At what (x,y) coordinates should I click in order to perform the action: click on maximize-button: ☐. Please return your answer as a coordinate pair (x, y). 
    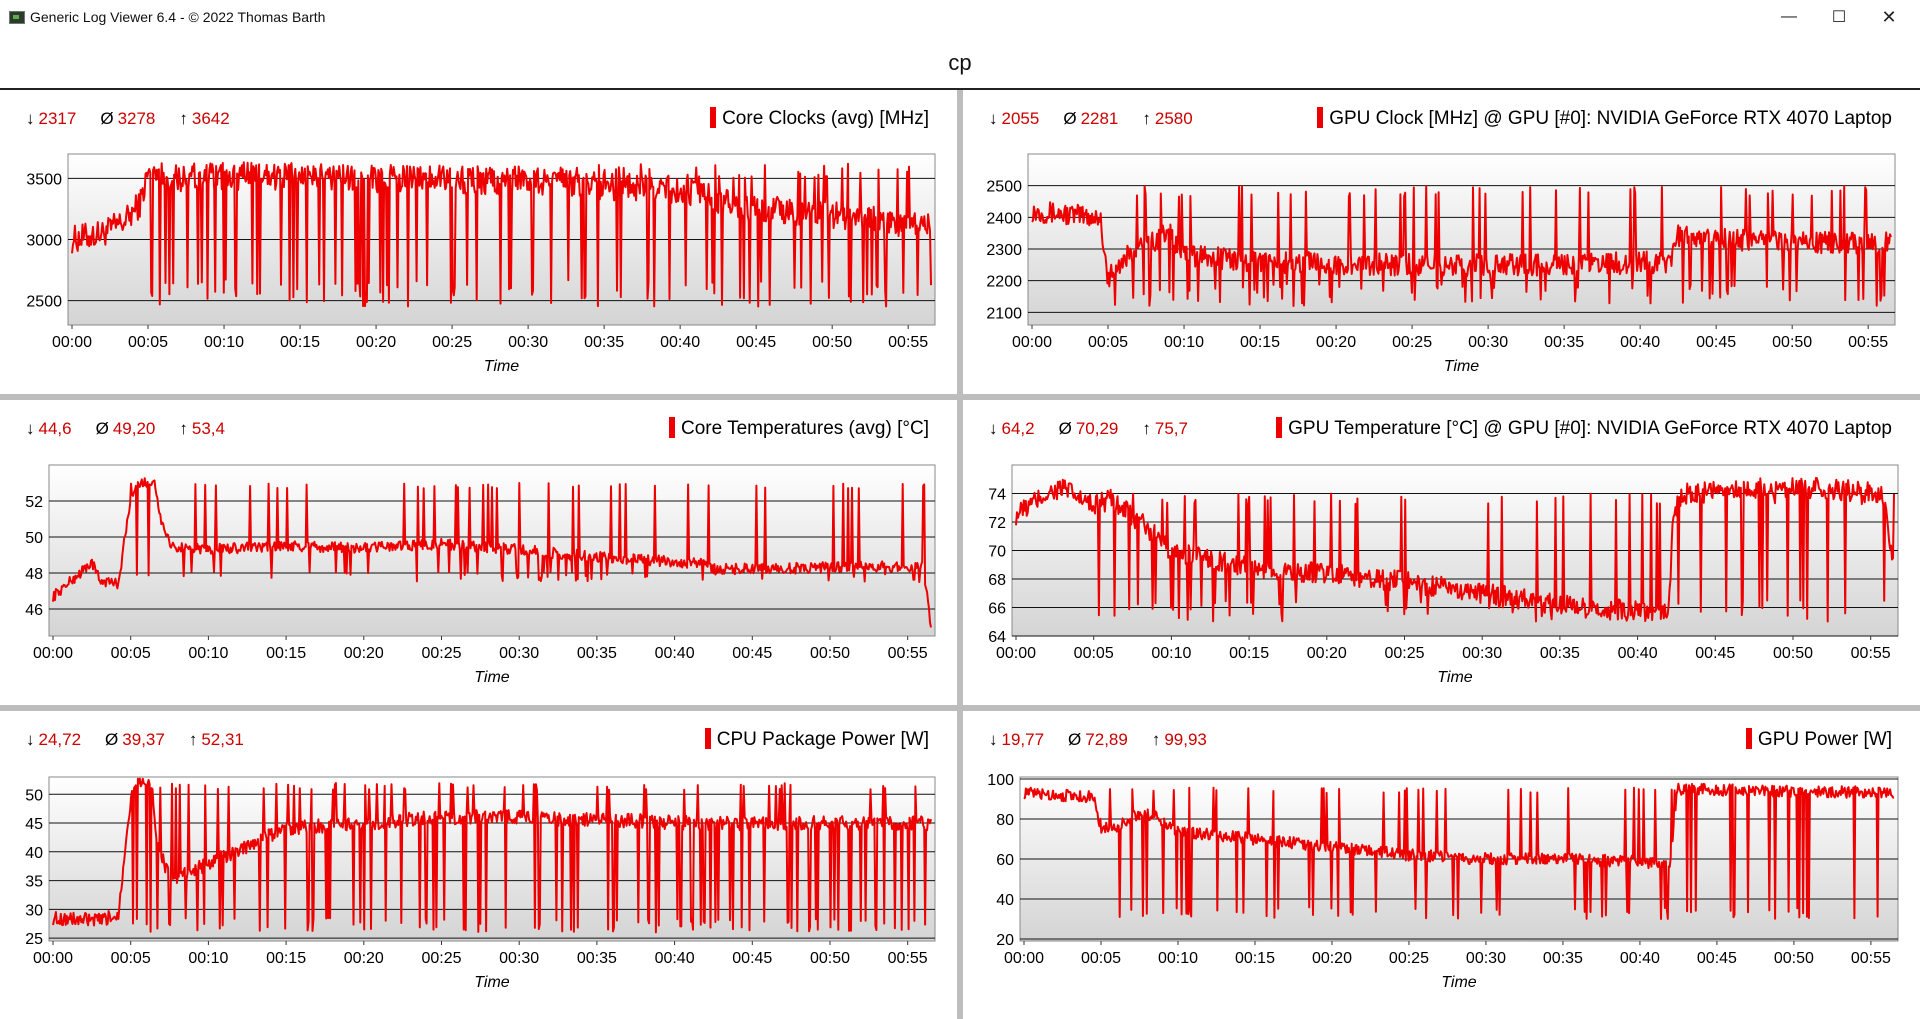
    Looking at the image, I should click on (1839, 17).